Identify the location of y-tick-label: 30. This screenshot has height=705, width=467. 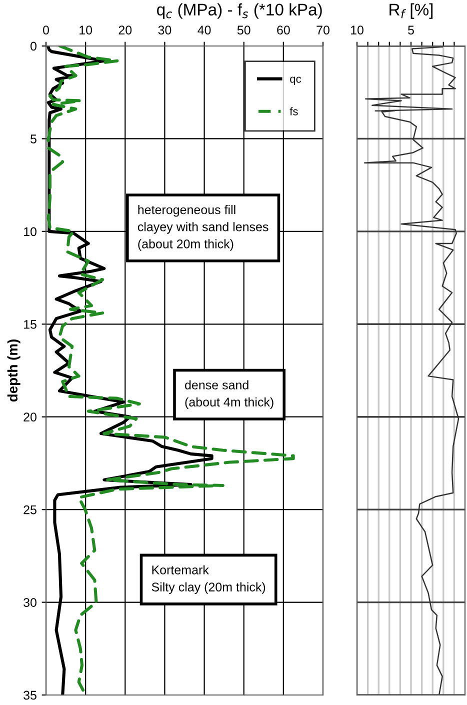
(30, 602).